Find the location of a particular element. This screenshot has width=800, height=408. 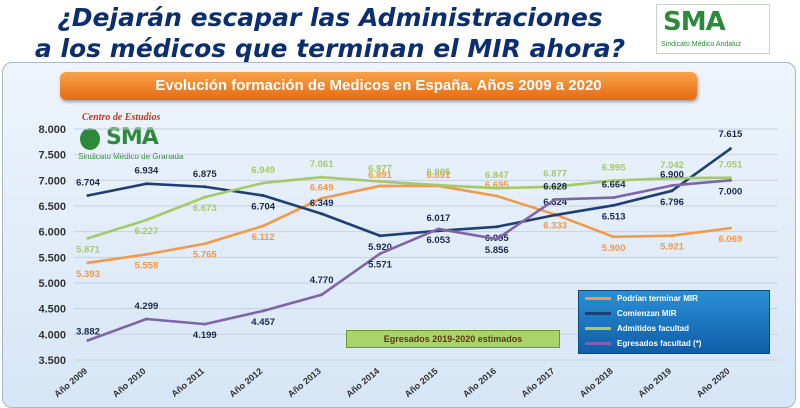

legend-item: Comienzan MIR is located at coordinates (674, 313).